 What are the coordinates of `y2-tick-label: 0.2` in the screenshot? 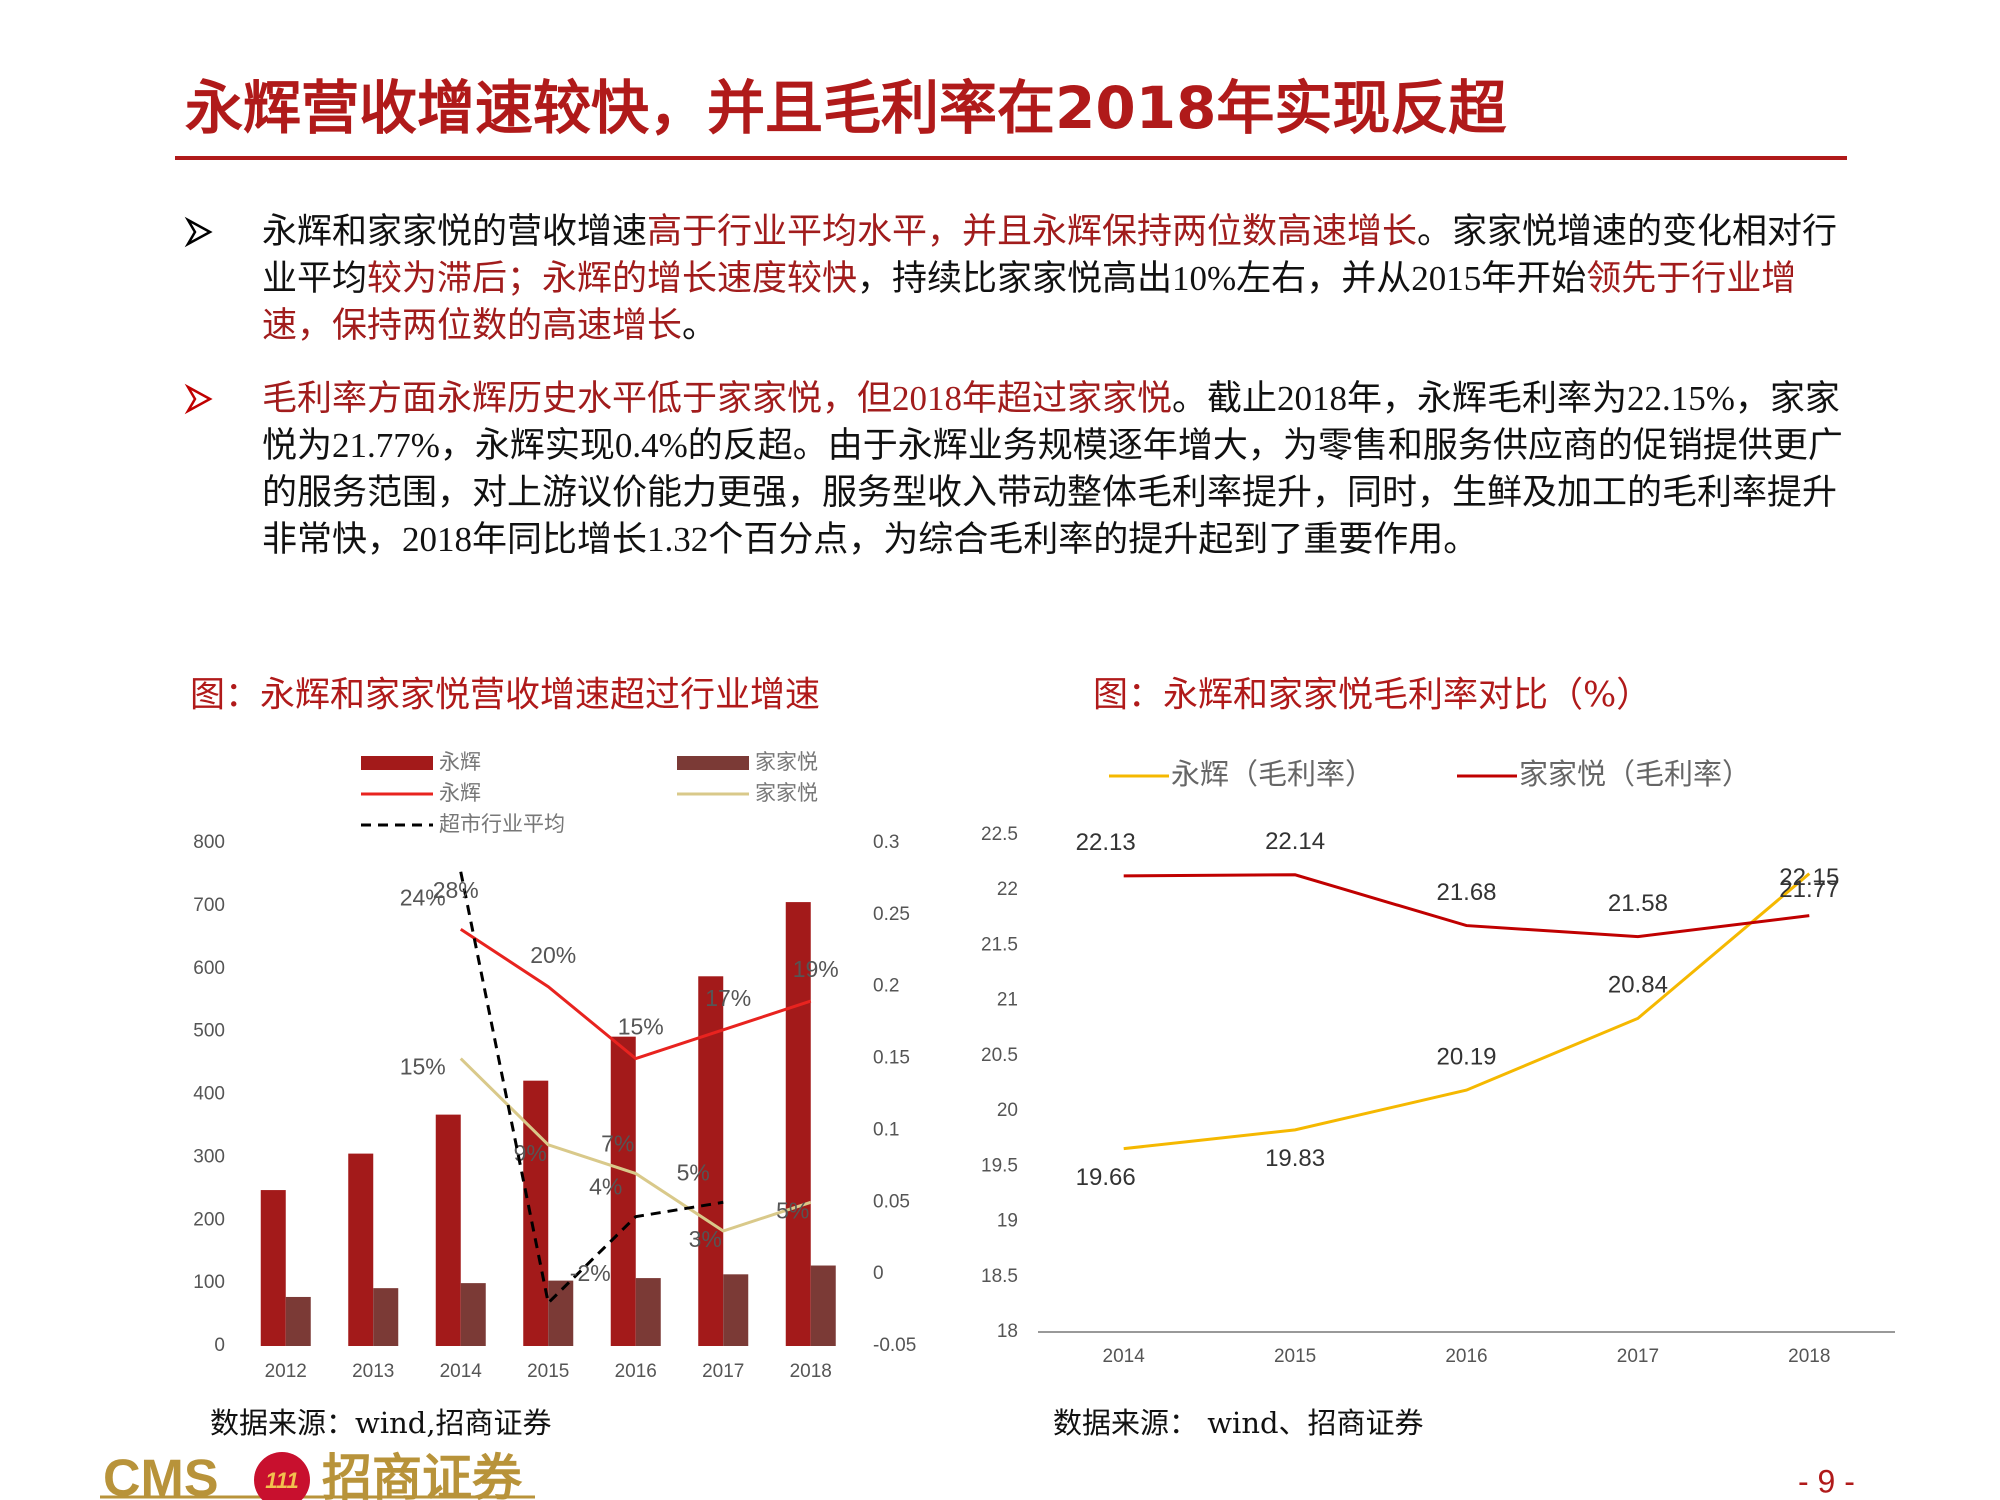 It's located at (886, 986).